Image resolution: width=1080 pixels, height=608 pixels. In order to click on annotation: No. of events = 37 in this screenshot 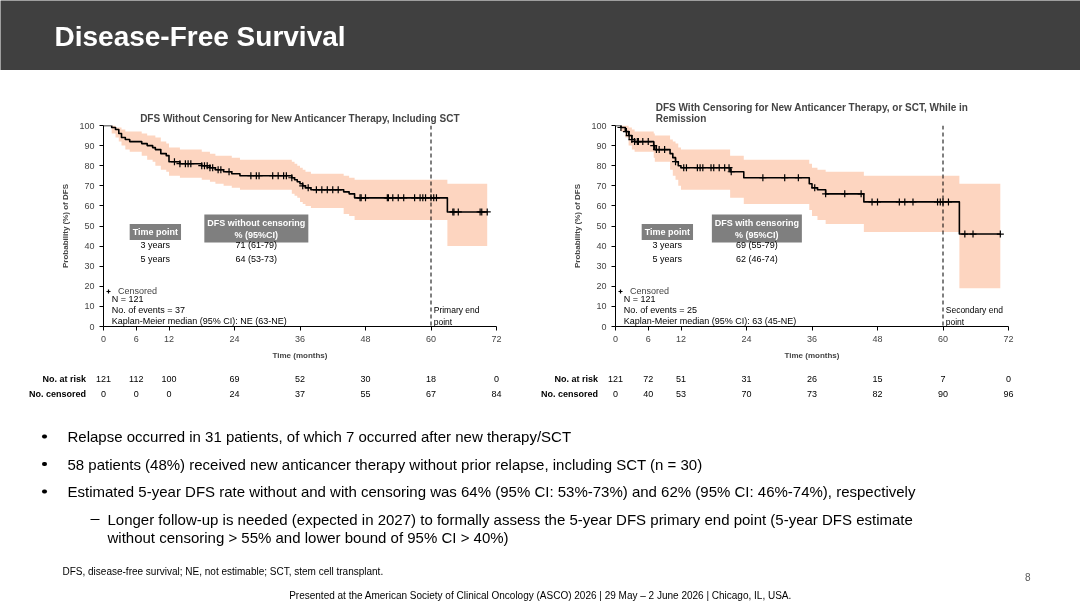, I will do `click(148, 310)`.